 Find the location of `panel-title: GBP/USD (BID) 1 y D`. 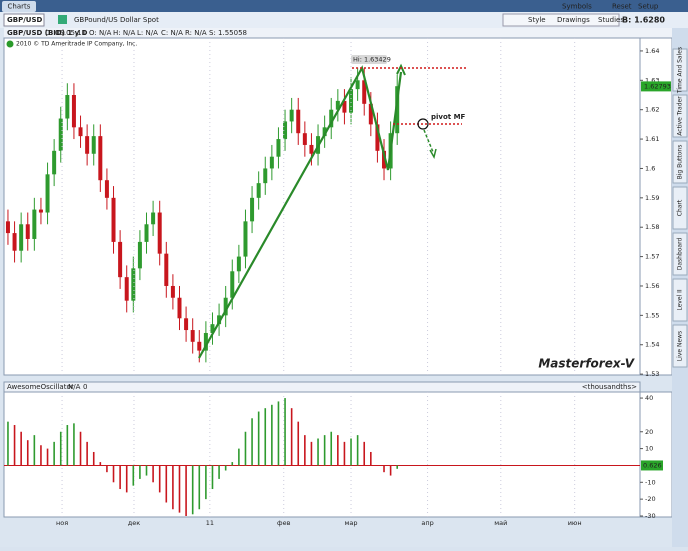

panel-title: GBP/USD (BID) 1 y D is located at coordinates (47, 33).